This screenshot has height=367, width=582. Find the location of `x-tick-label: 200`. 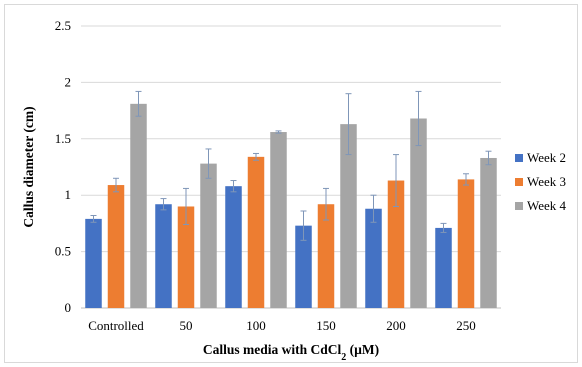

x-tick-label: 200 is located at coordinates (396, 325).